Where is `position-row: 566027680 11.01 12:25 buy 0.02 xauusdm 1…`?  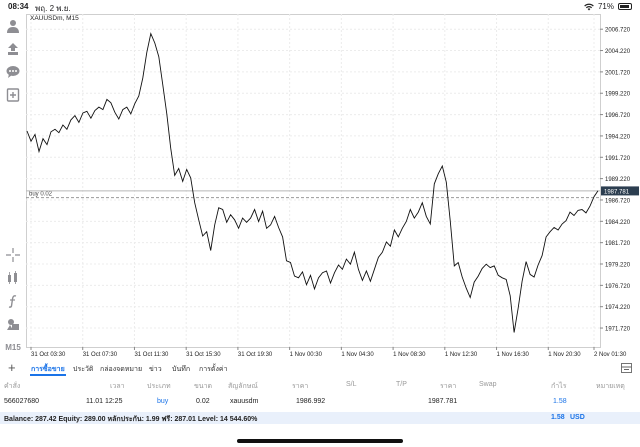 position-row: 566027680 11.01 12:25 buy 0.02 xauusdm 1… is located at coordinates (320, 402).